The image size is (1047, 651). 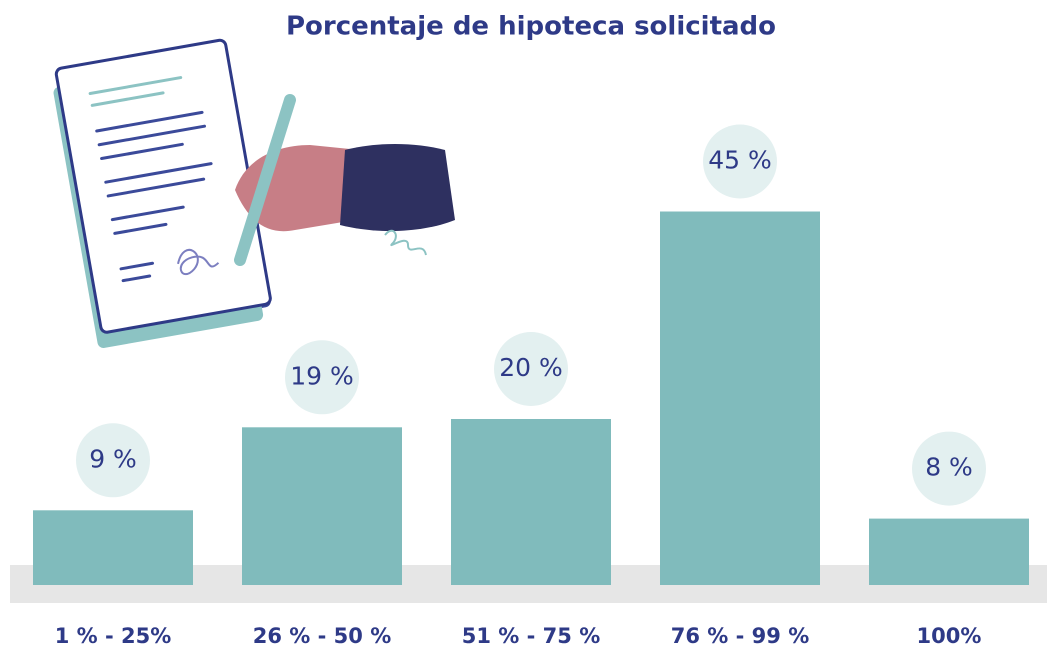 I want to click on x-tick-label: 100%, so click(x=949, y=636).